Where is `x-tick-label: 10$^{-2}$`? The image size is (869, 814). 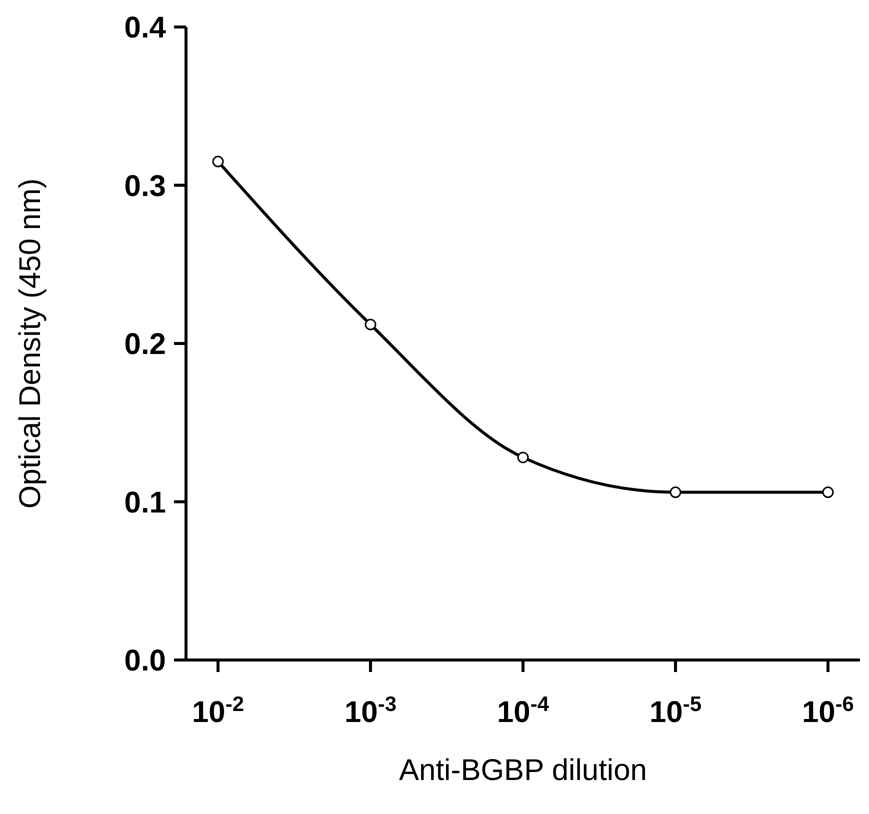
x-tick-label: 10$^{-2}$ is located at coordinates (218, 710).